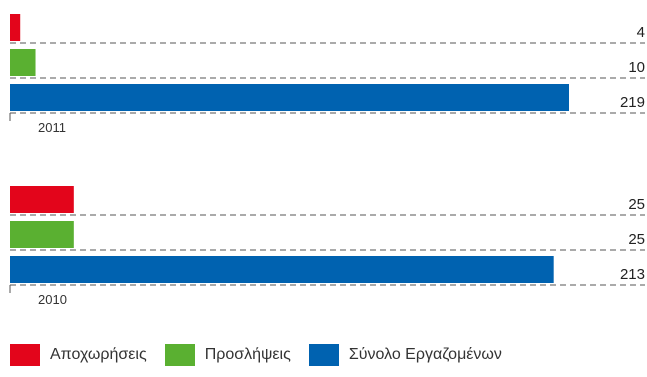 This screenshot has height=377, width=647. I want to click on bar-2011-total-employees, so click(289, 97).